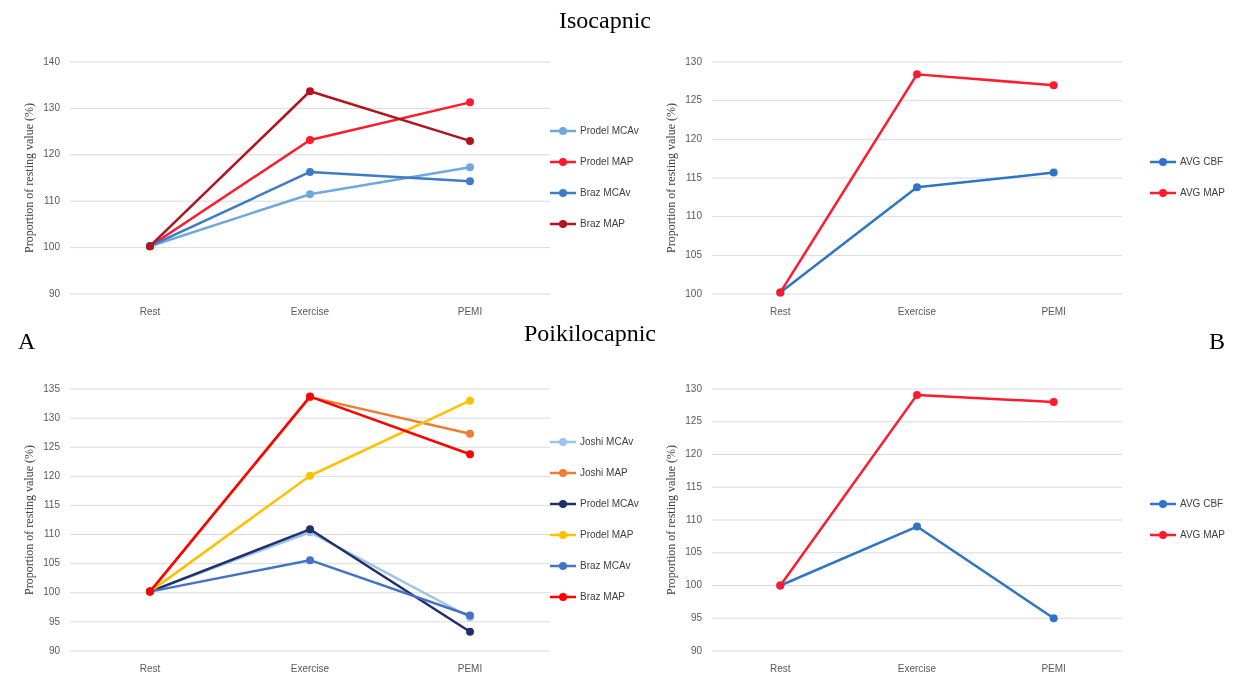 The width and height of the screenshot is (1247, 685). What do you see at coordinates (607, 441) in the screenshot?
I see `legend-label: Joshi MCAv` at bounding box center [607, 441].